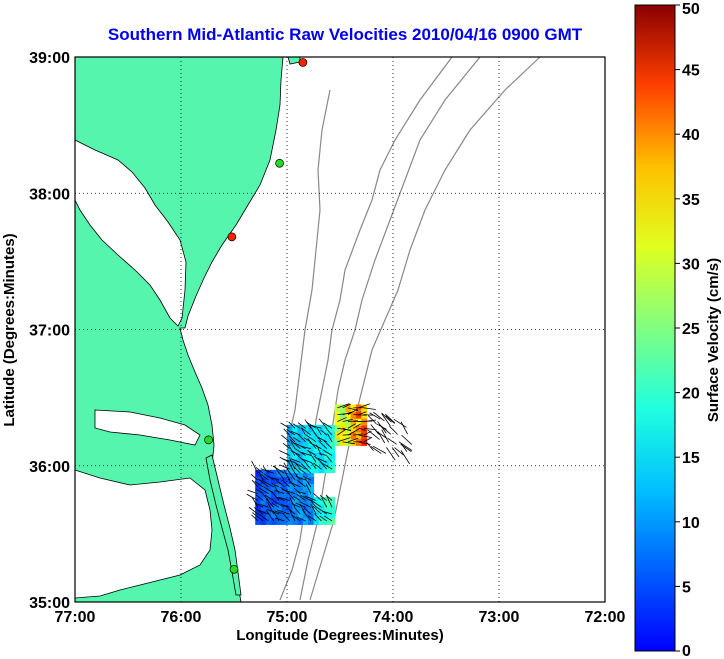 This screenshot has width=724, height=659. What do you see at coordinates (713, 340) in the screenshot?
I see `colorbar-label: Surface Velocity (cm/s)` at bounding box center [713, 340].